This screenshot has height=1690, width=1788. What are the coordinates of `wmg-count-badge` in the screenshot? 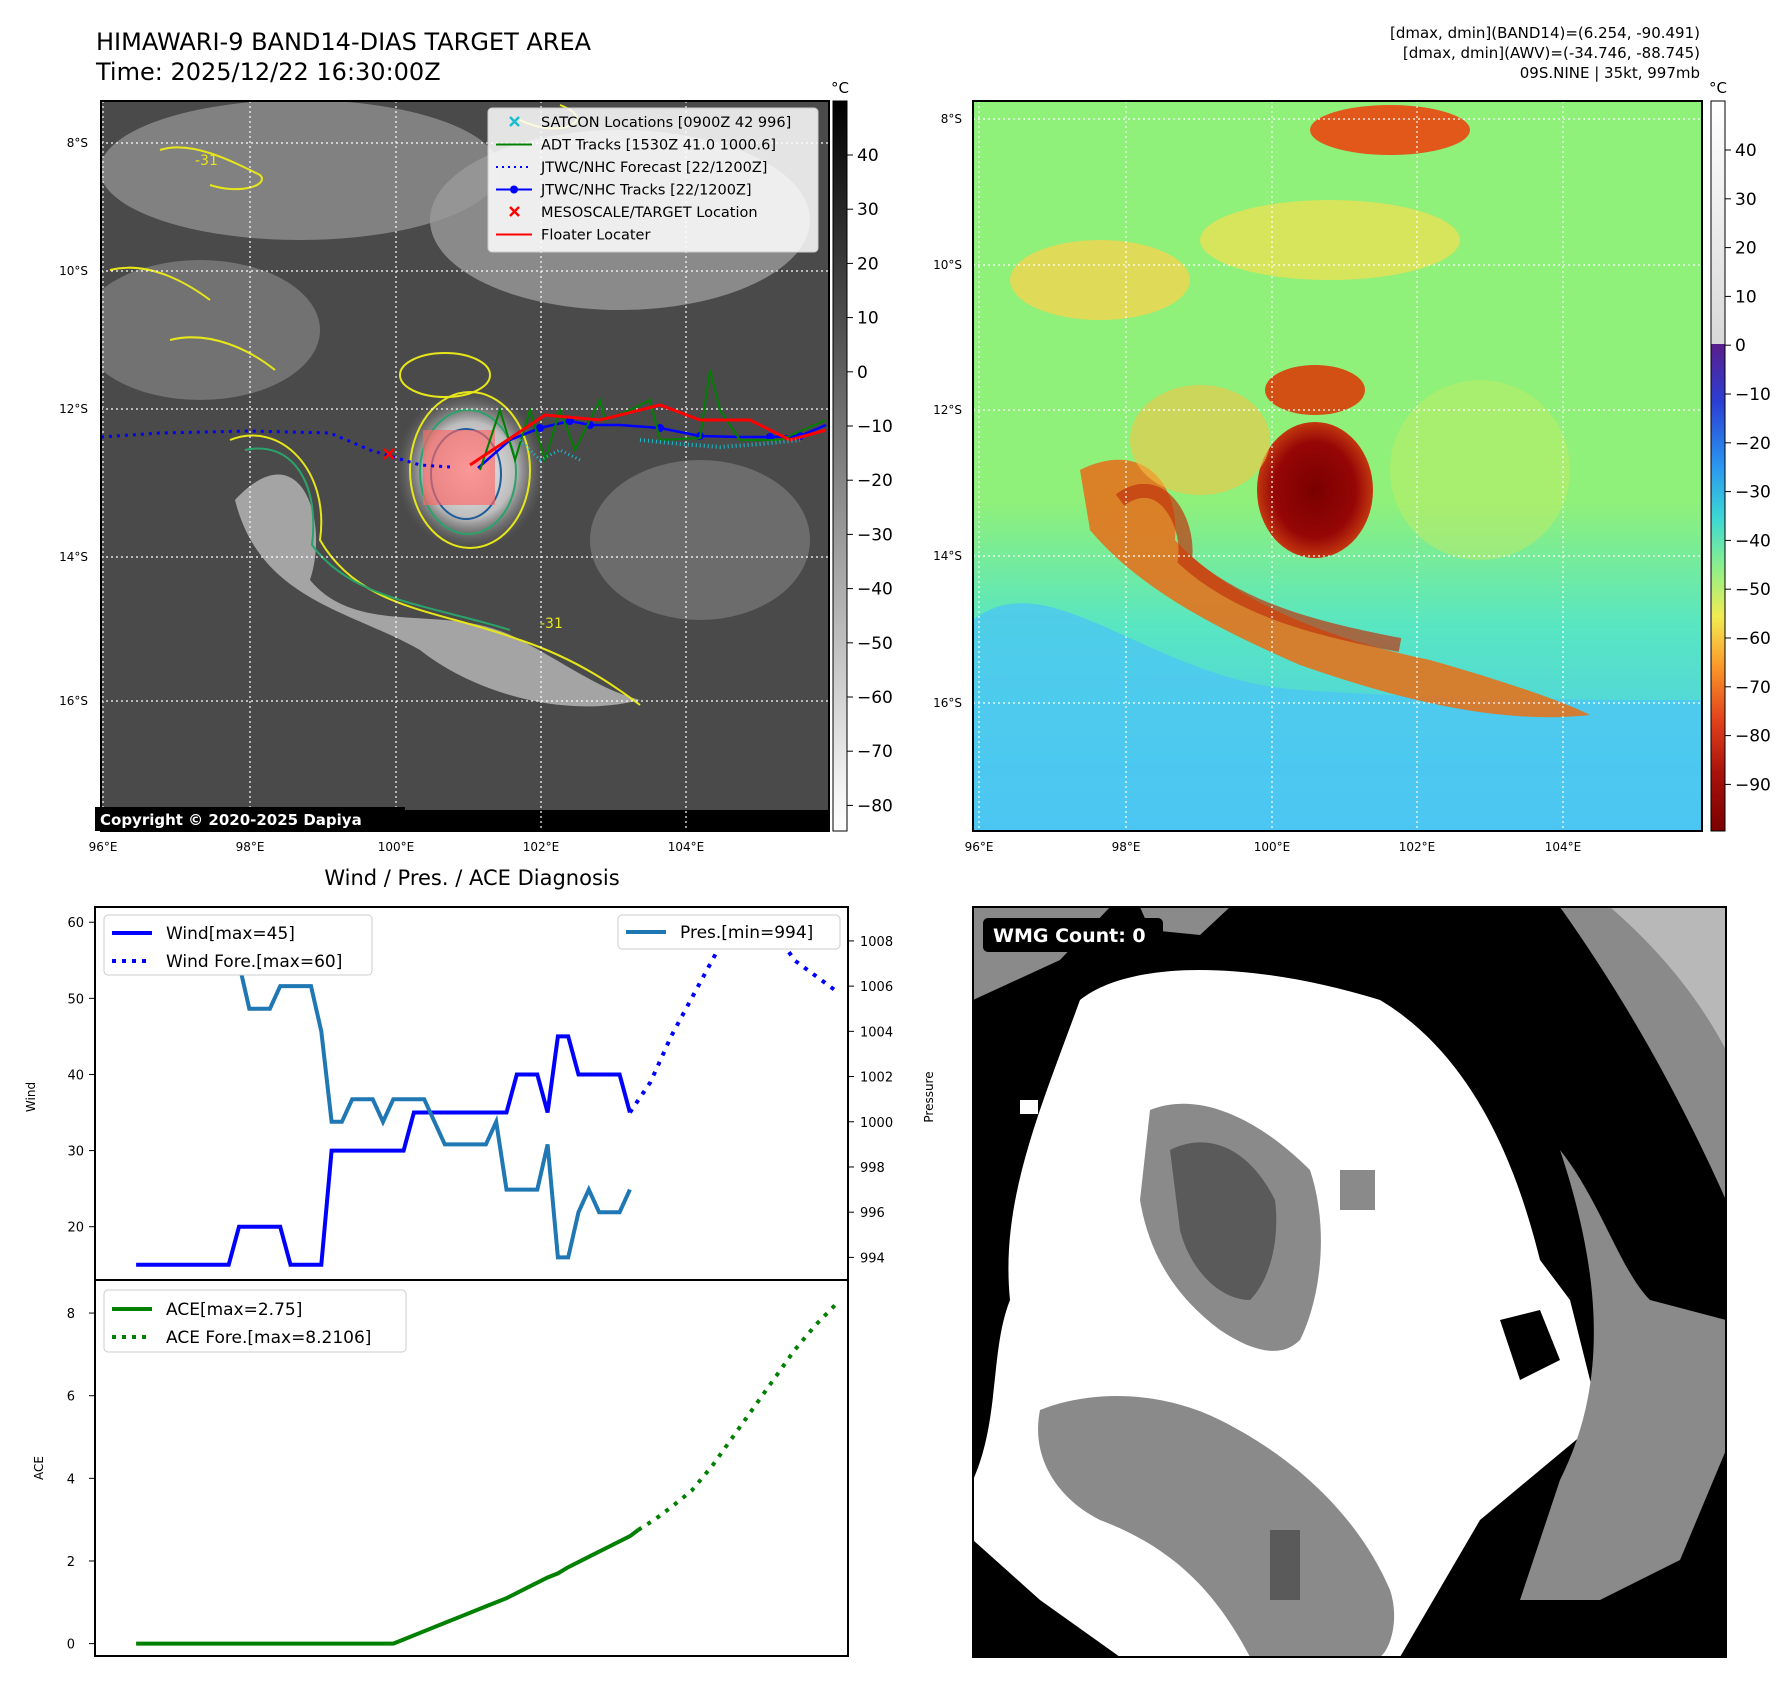 It's located at (1073, 935).